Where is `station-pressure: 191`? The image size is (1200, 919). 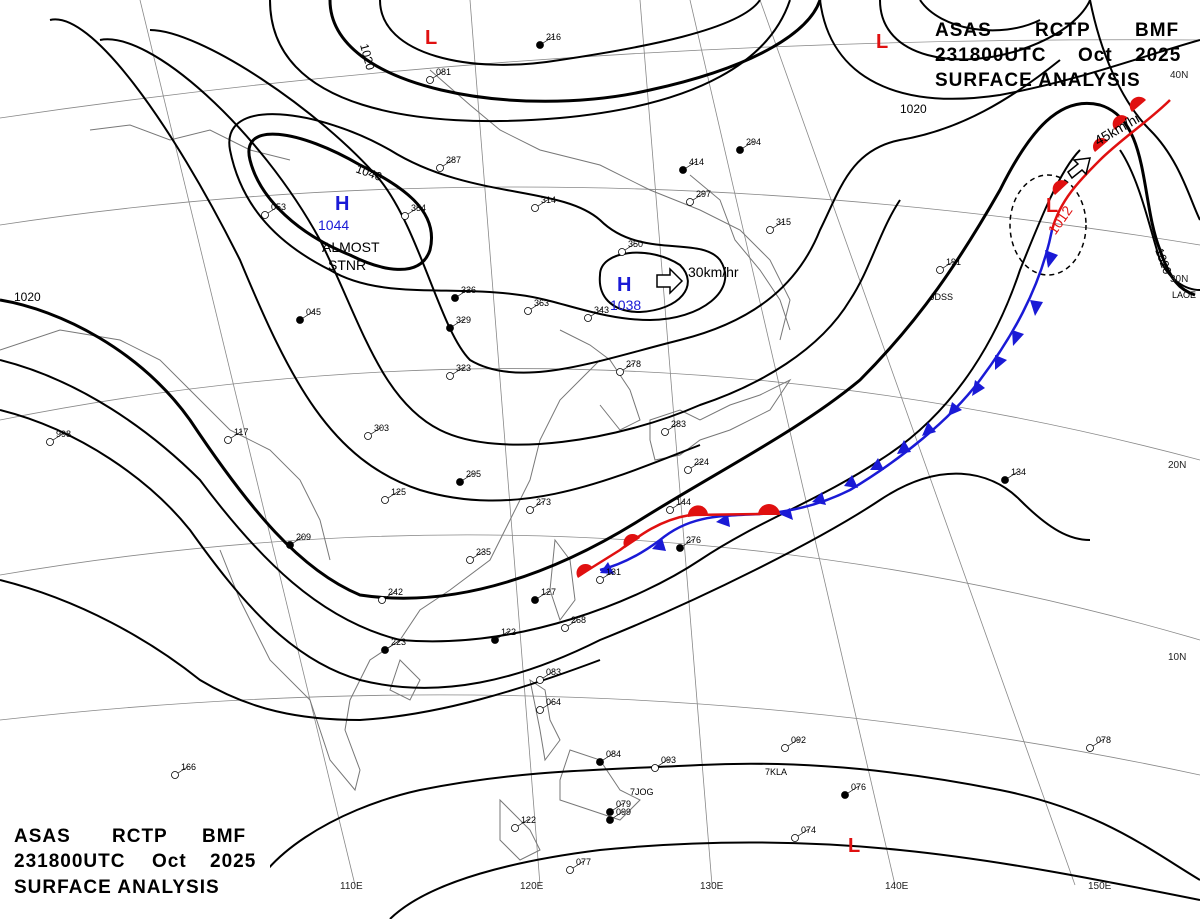 station-pressure: 191 is located at coordinates (953, 262).